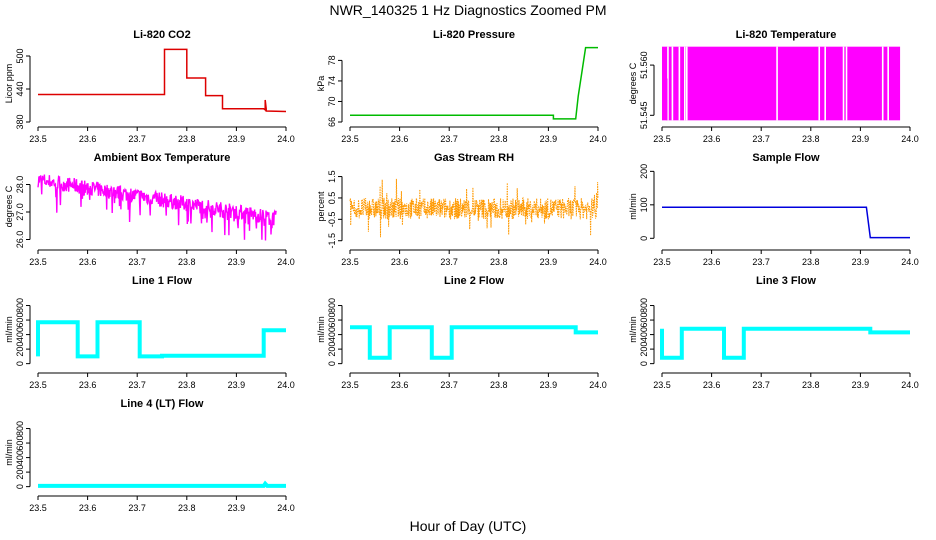  Describe the element at coordinates (20, 121) in the screenshot. I see `y-tick-label: 380` at that location.